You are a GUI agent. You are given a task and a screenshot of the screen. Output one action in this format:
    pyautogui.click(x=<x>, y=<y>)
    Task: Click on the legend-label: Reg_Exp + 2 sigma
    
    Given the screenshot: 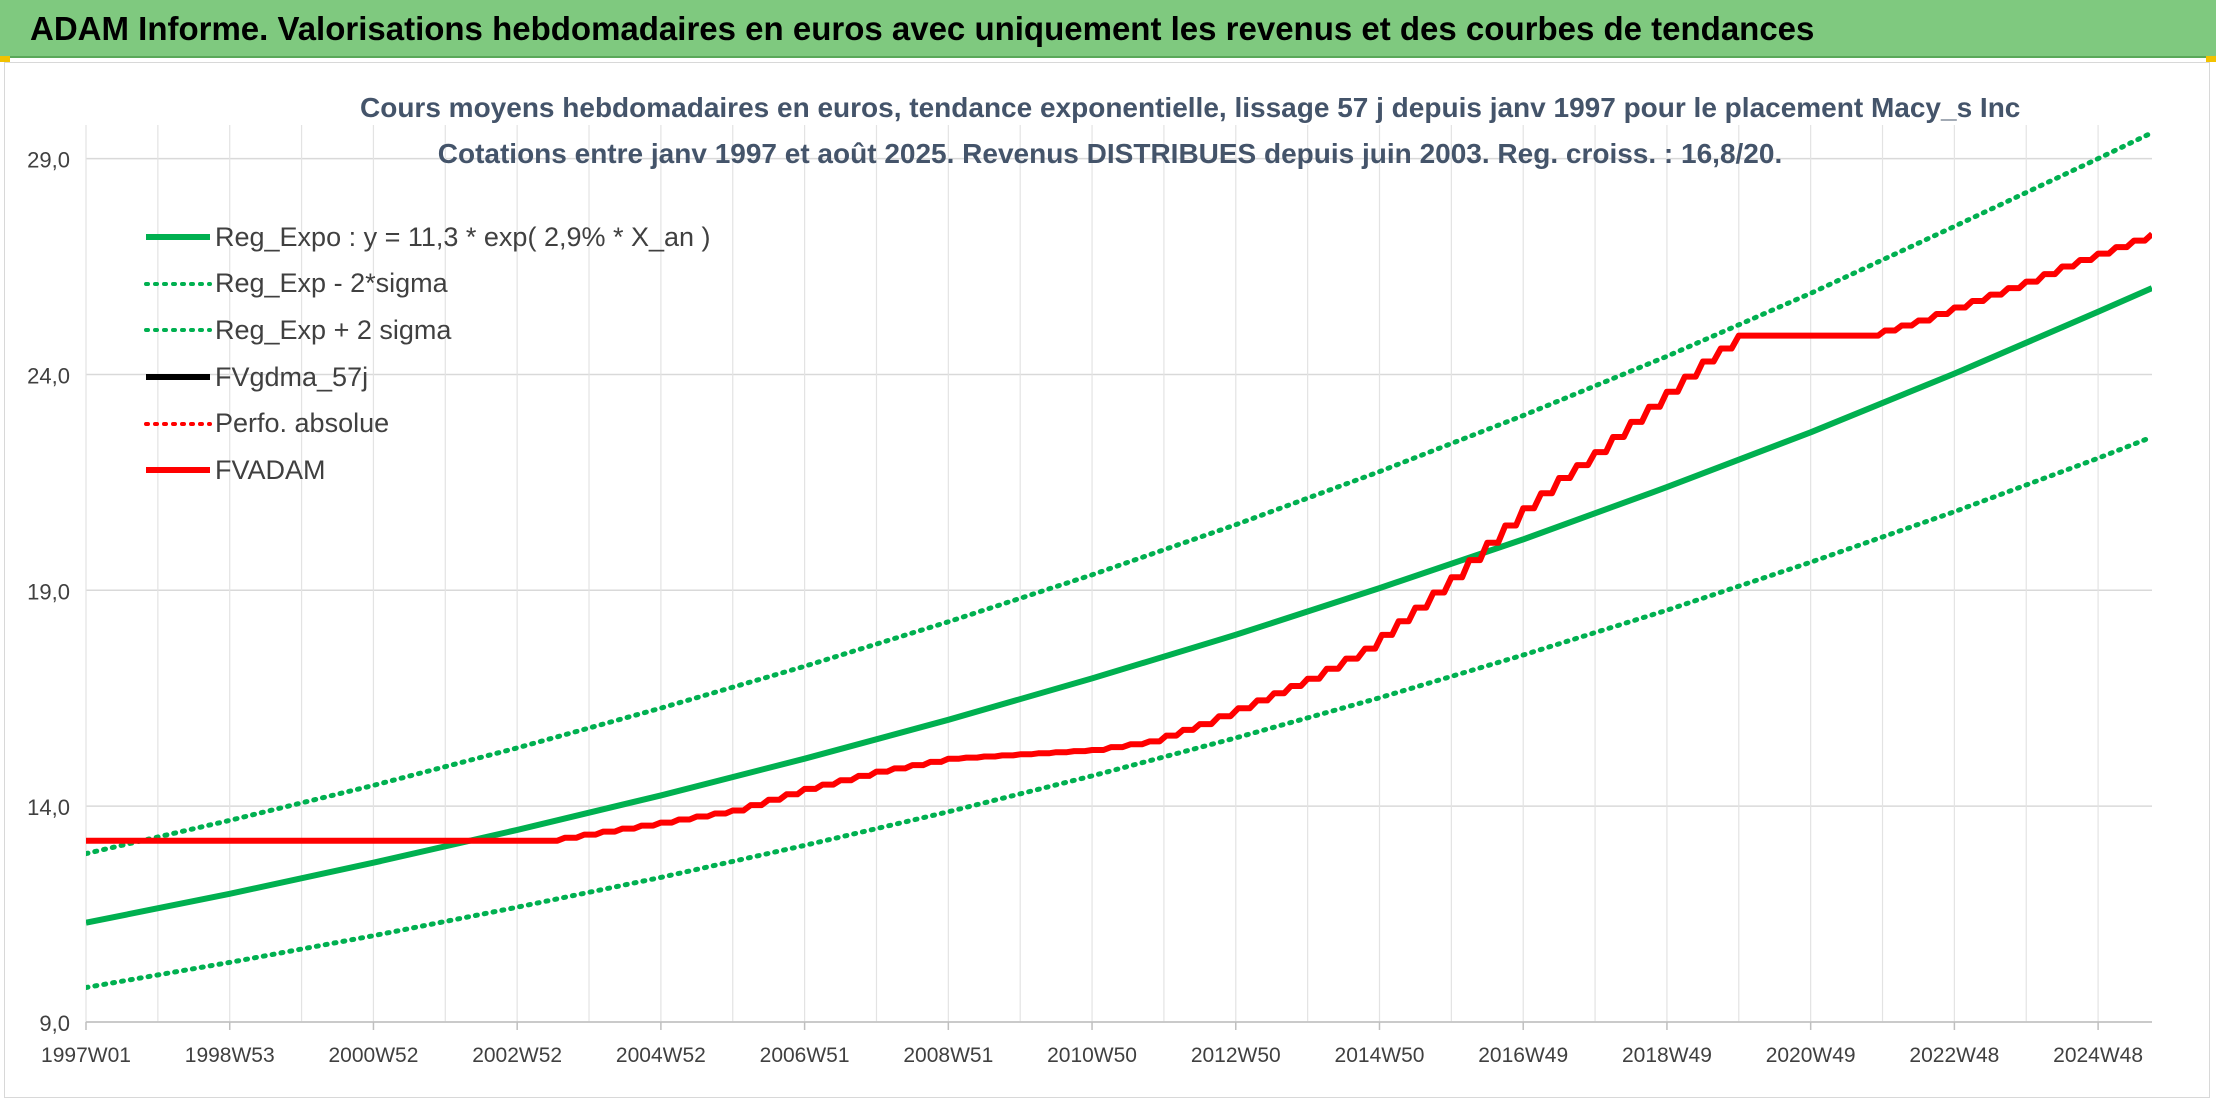 What is the action you would take?
    pyautogui.click(x=333, y=329)
    